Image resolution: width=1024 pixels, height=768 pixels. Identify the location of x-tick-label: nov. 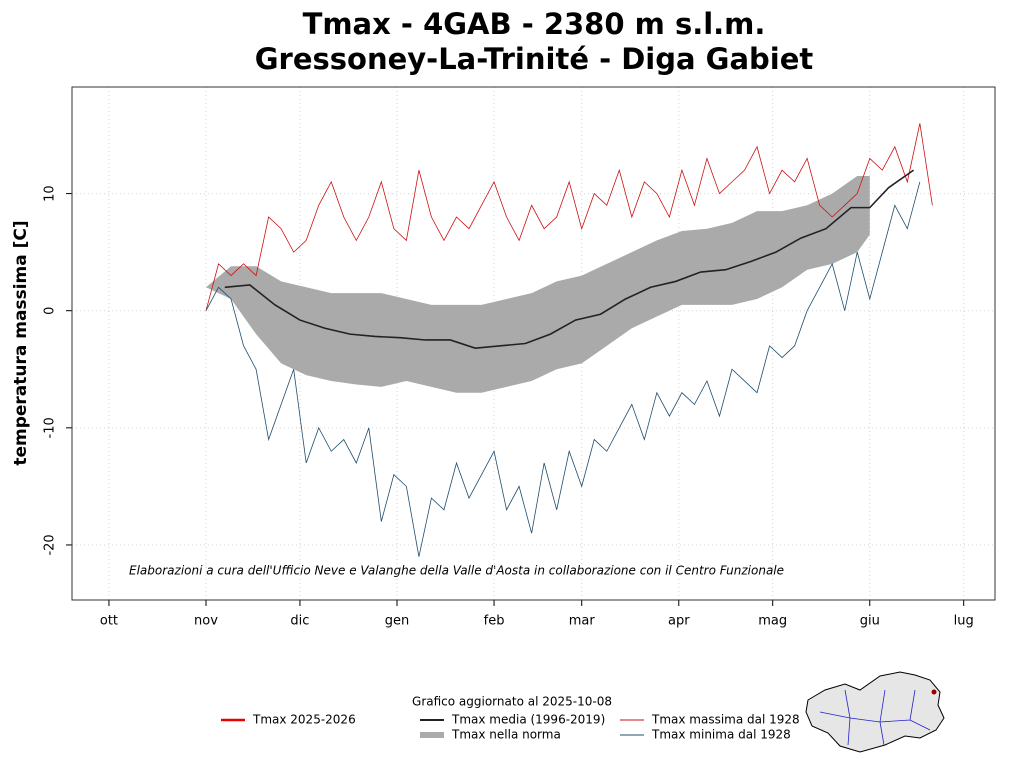
(206, 621).